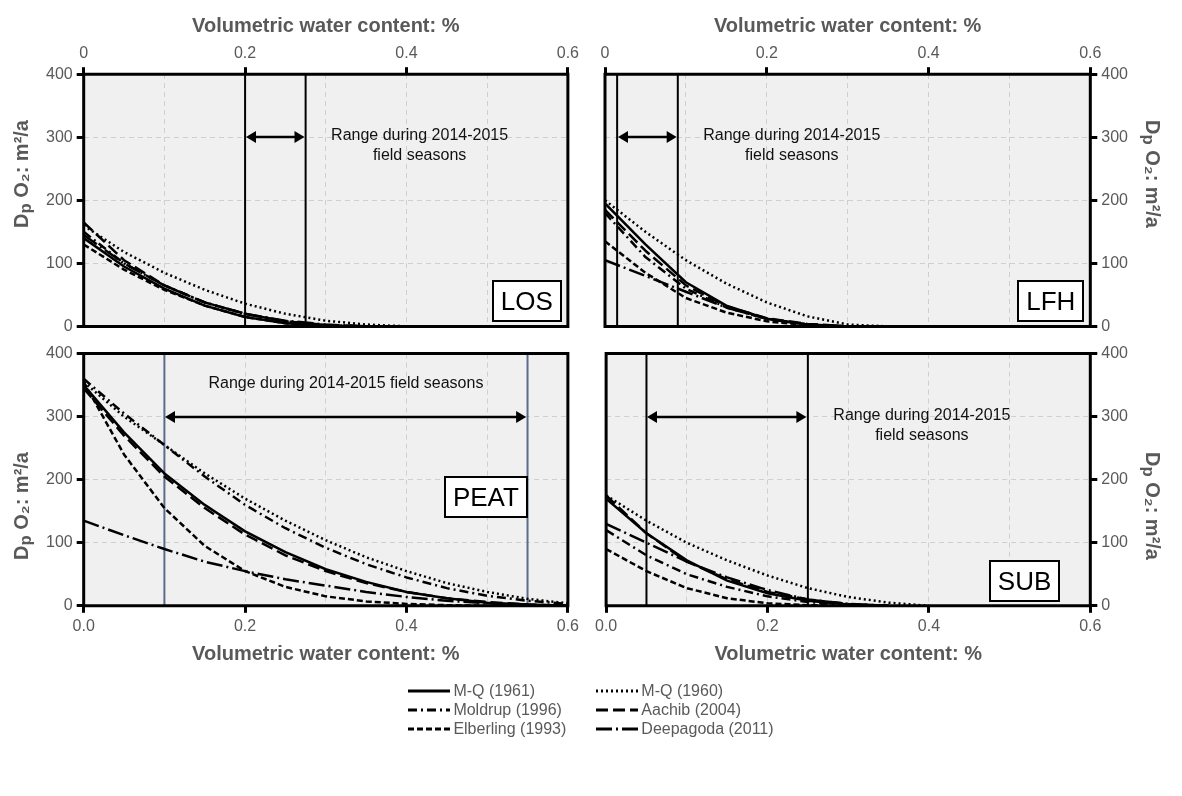 The height and width of the screenshot is (796, 1182). Describe the element at coordinates (1051, 301) in the screenshot. I see `text: LFH` at that location.